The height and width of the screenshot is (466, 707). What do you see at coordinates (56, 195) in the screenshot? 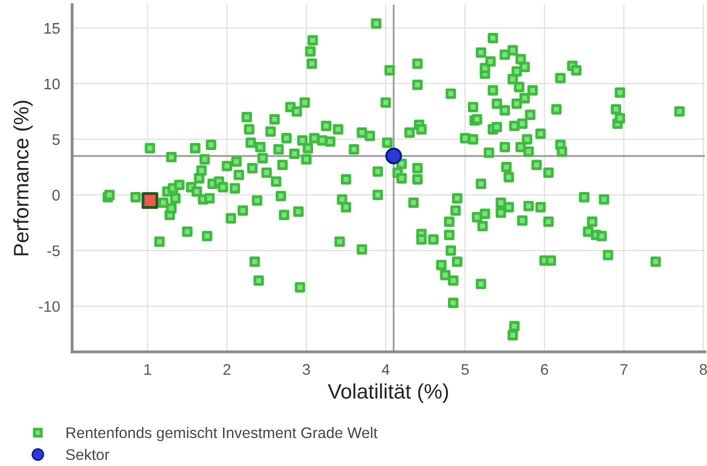
I see `y-tick-label: 0` at bounding box center [56, 195].